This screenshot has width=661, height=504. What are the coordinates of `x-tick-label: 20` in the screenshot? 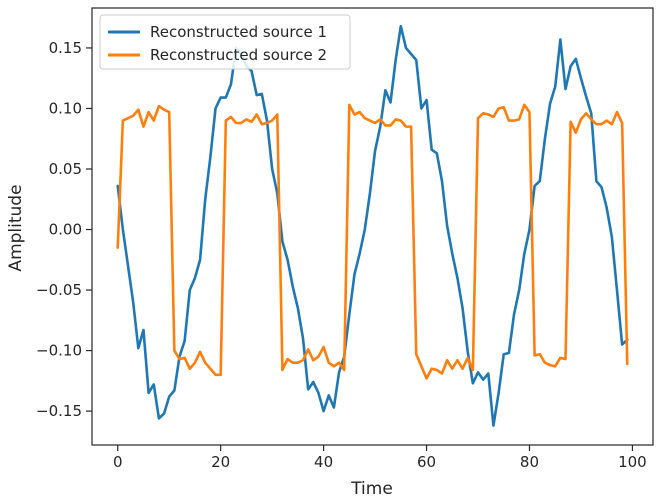 It's located at (220, 462).